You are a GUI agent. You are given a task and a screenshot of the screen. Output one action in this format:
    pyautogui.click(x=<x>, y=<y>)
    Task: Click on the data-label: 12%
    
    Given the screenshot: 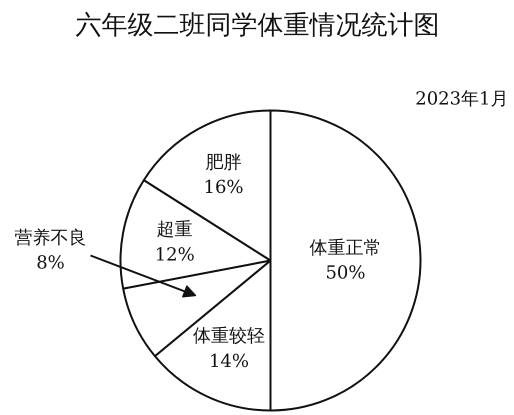 What is the action you would take?
    pyautogui.click(x=174, y=255)
    